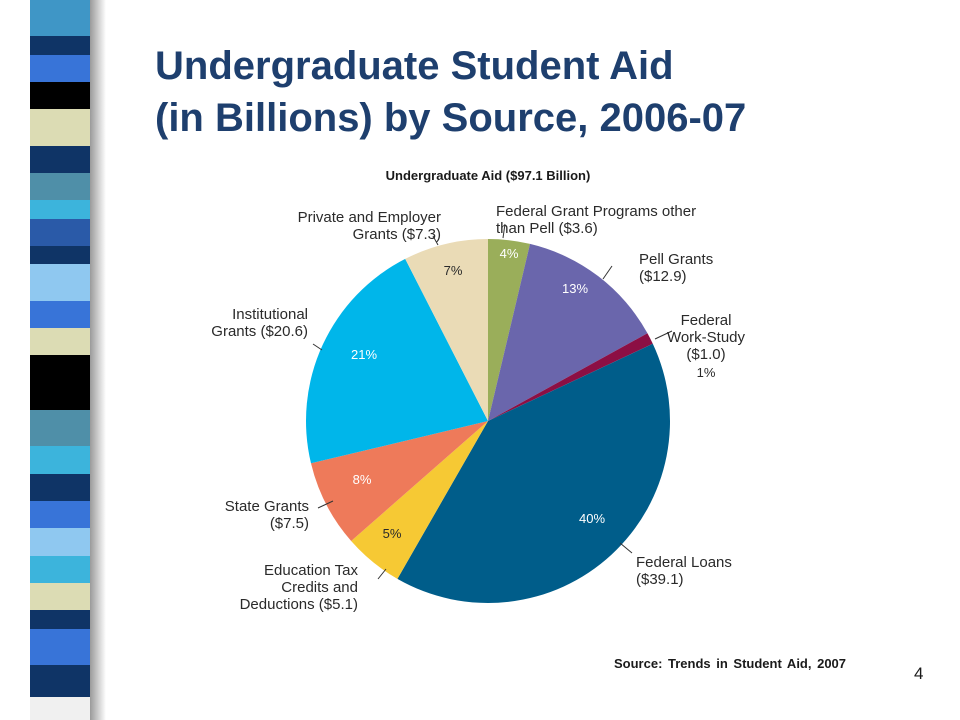  I want to click on page-number: 4, so click(919, 673).